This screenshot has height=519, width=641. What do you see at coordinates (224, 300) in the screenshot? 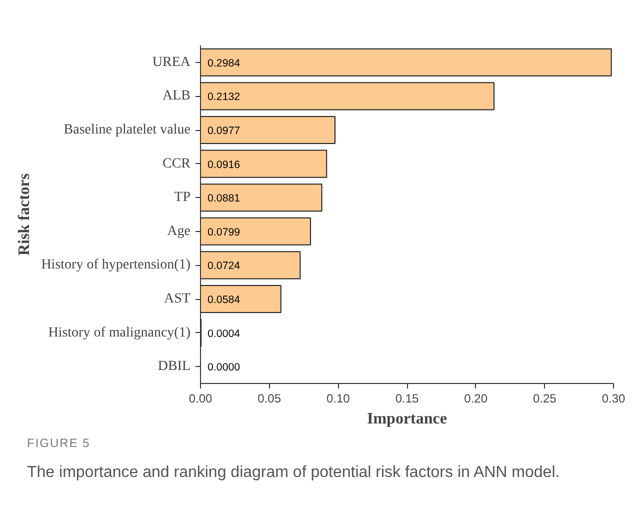
I see `data-label: 0.0584` at bounding box center [224, 300].